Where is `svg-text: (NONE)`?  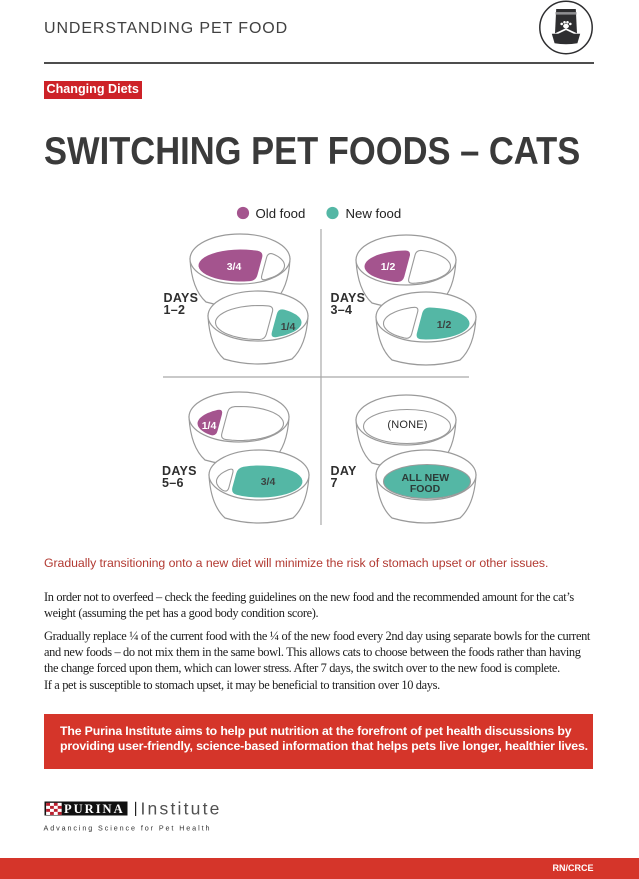 svg-text: (NONE) is located at coordinates (407, 425).